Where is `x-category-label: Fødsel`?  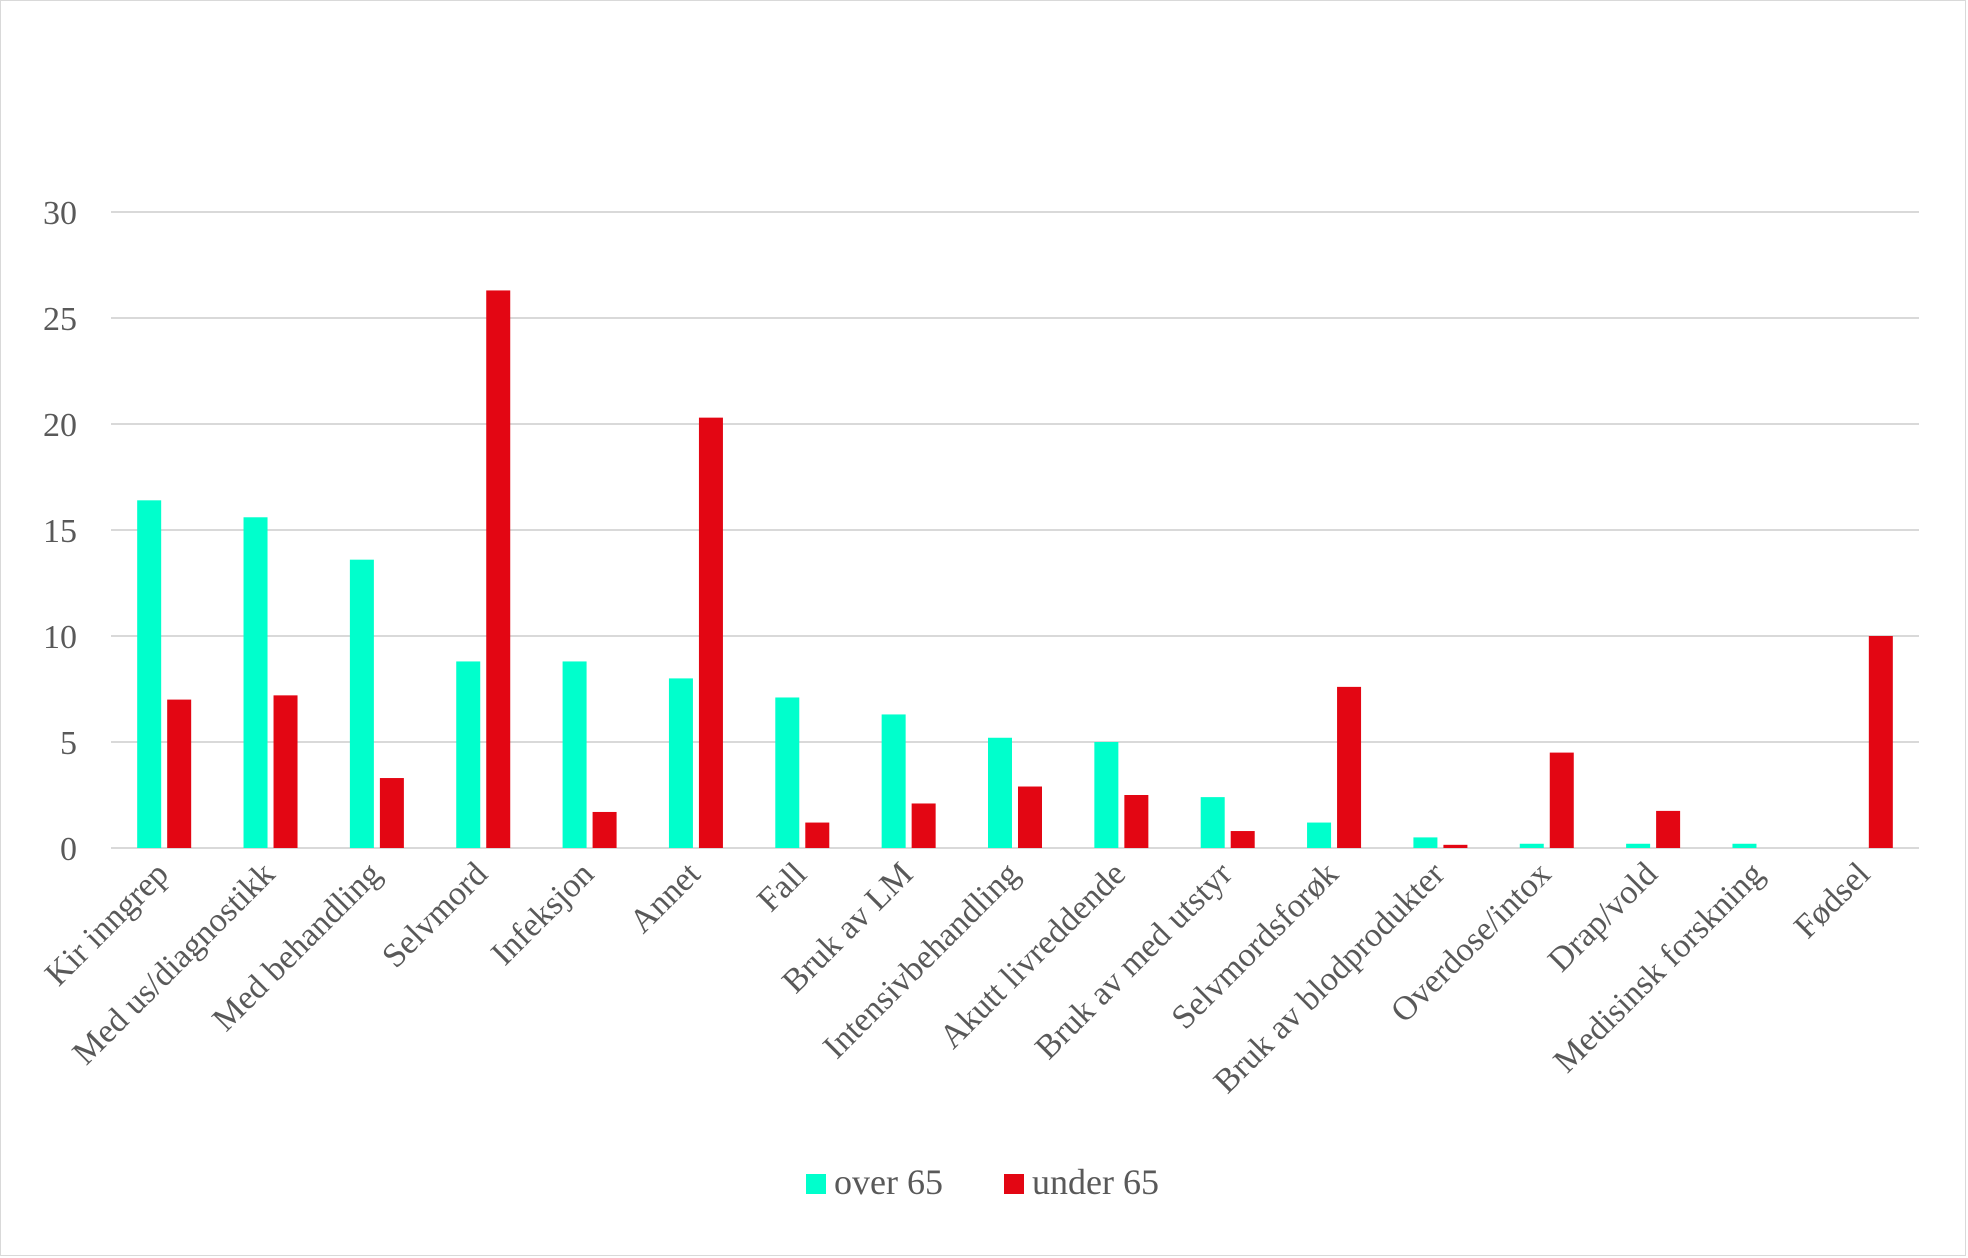
x-category-label: Fødsel is located at coordinates (1832, 900).